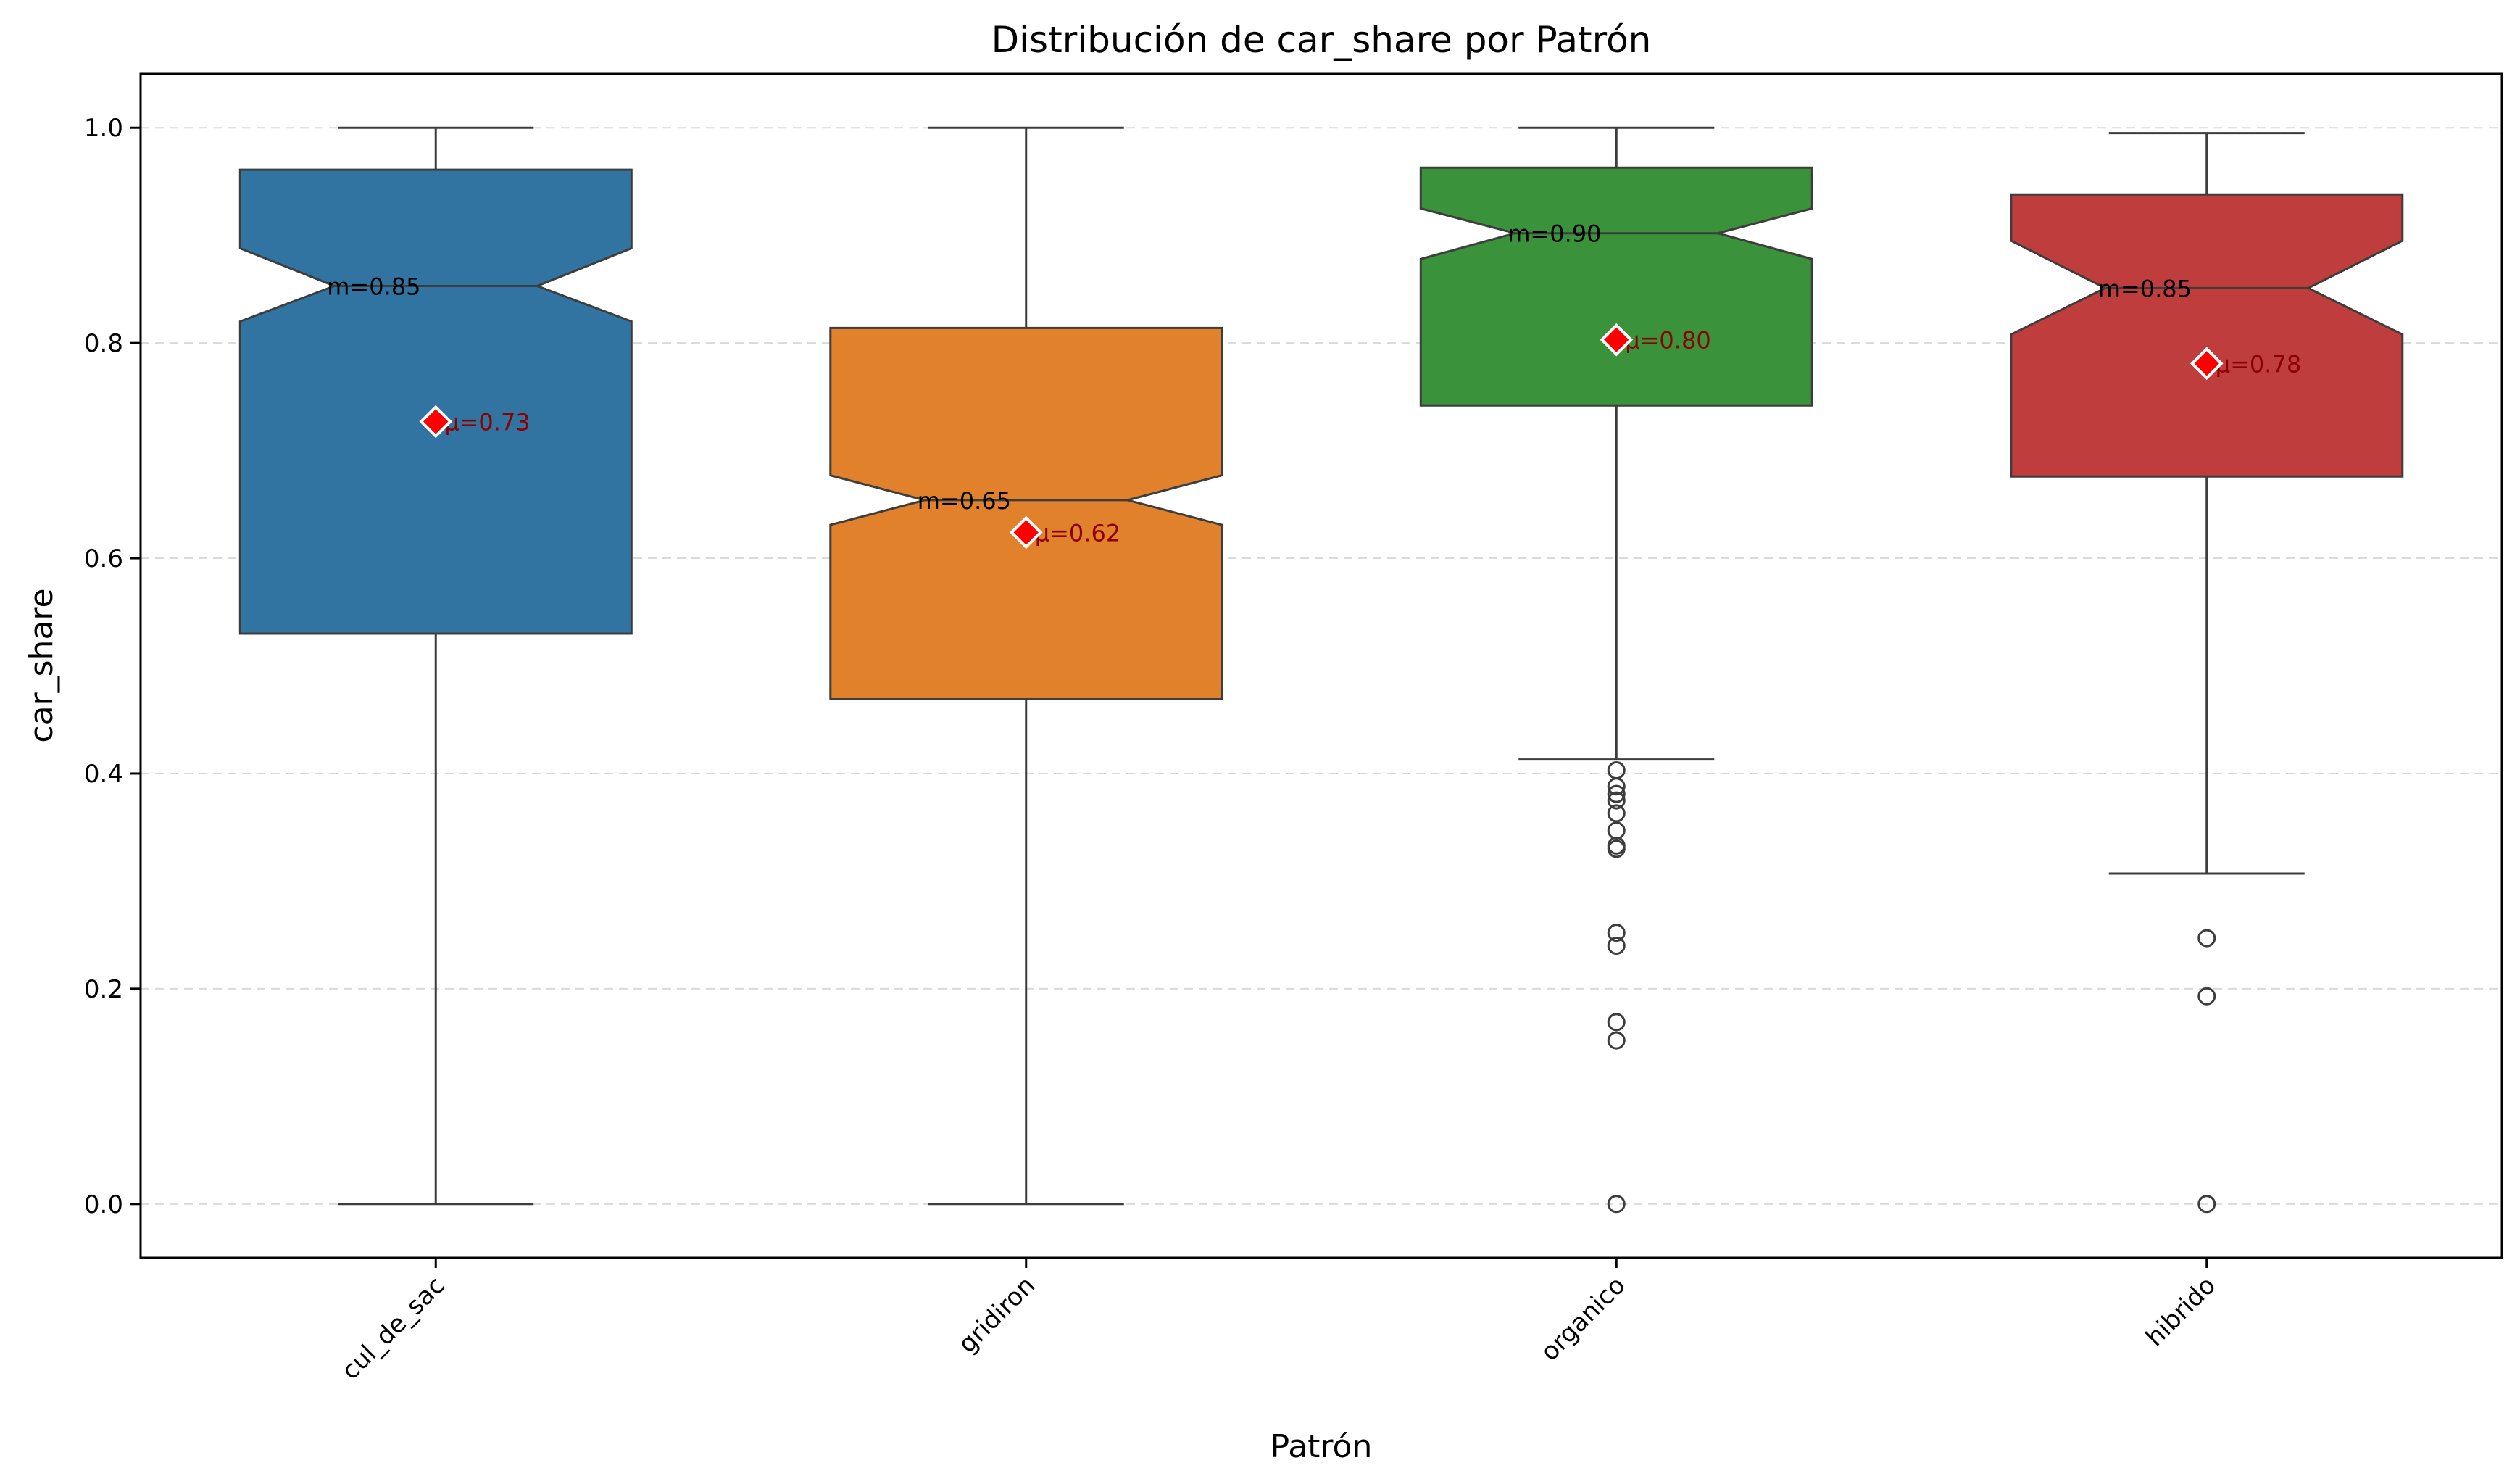 This screenshot has height=1484, width=2520. Describe the element at coordinates (1322, 1446) in the screenshot. I see `x-axis-label: Patrón` at that location.